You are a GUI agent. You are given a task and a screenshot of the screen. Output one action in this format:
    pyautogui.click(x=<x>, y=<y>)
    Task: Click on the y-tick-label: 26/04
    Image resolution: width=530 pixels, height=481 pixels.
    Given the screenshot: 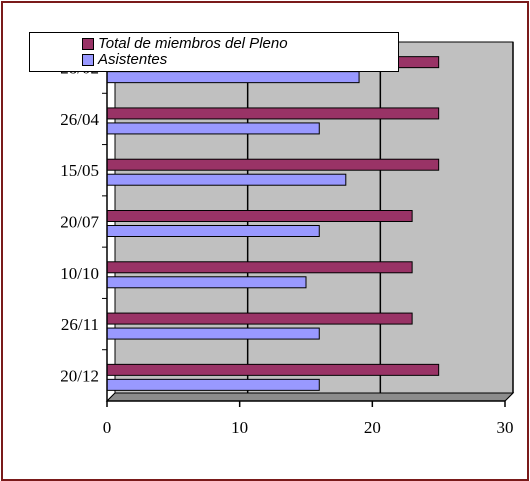 What is the action you would take?
    pyautogui.click(x=79, y=119)
    